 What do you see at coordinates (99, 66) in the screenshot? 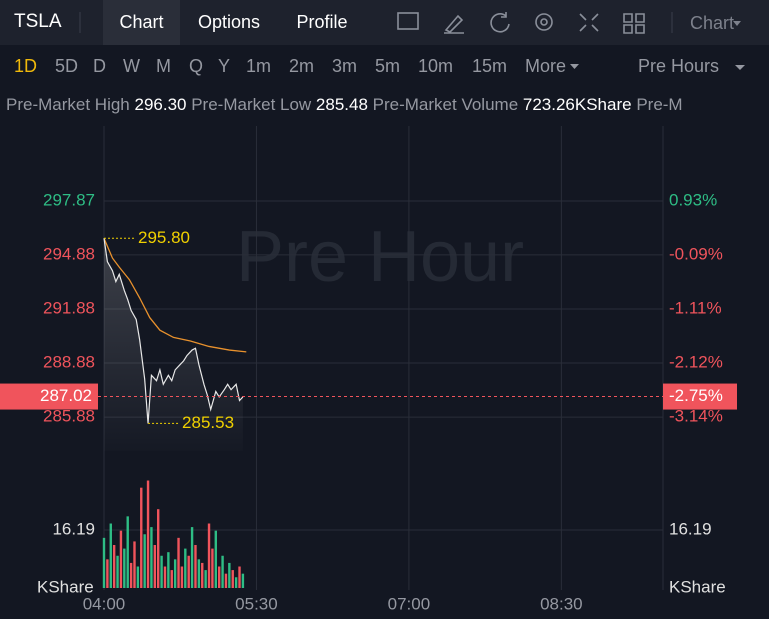
I see `period: D` at bounding box center [99, 66].